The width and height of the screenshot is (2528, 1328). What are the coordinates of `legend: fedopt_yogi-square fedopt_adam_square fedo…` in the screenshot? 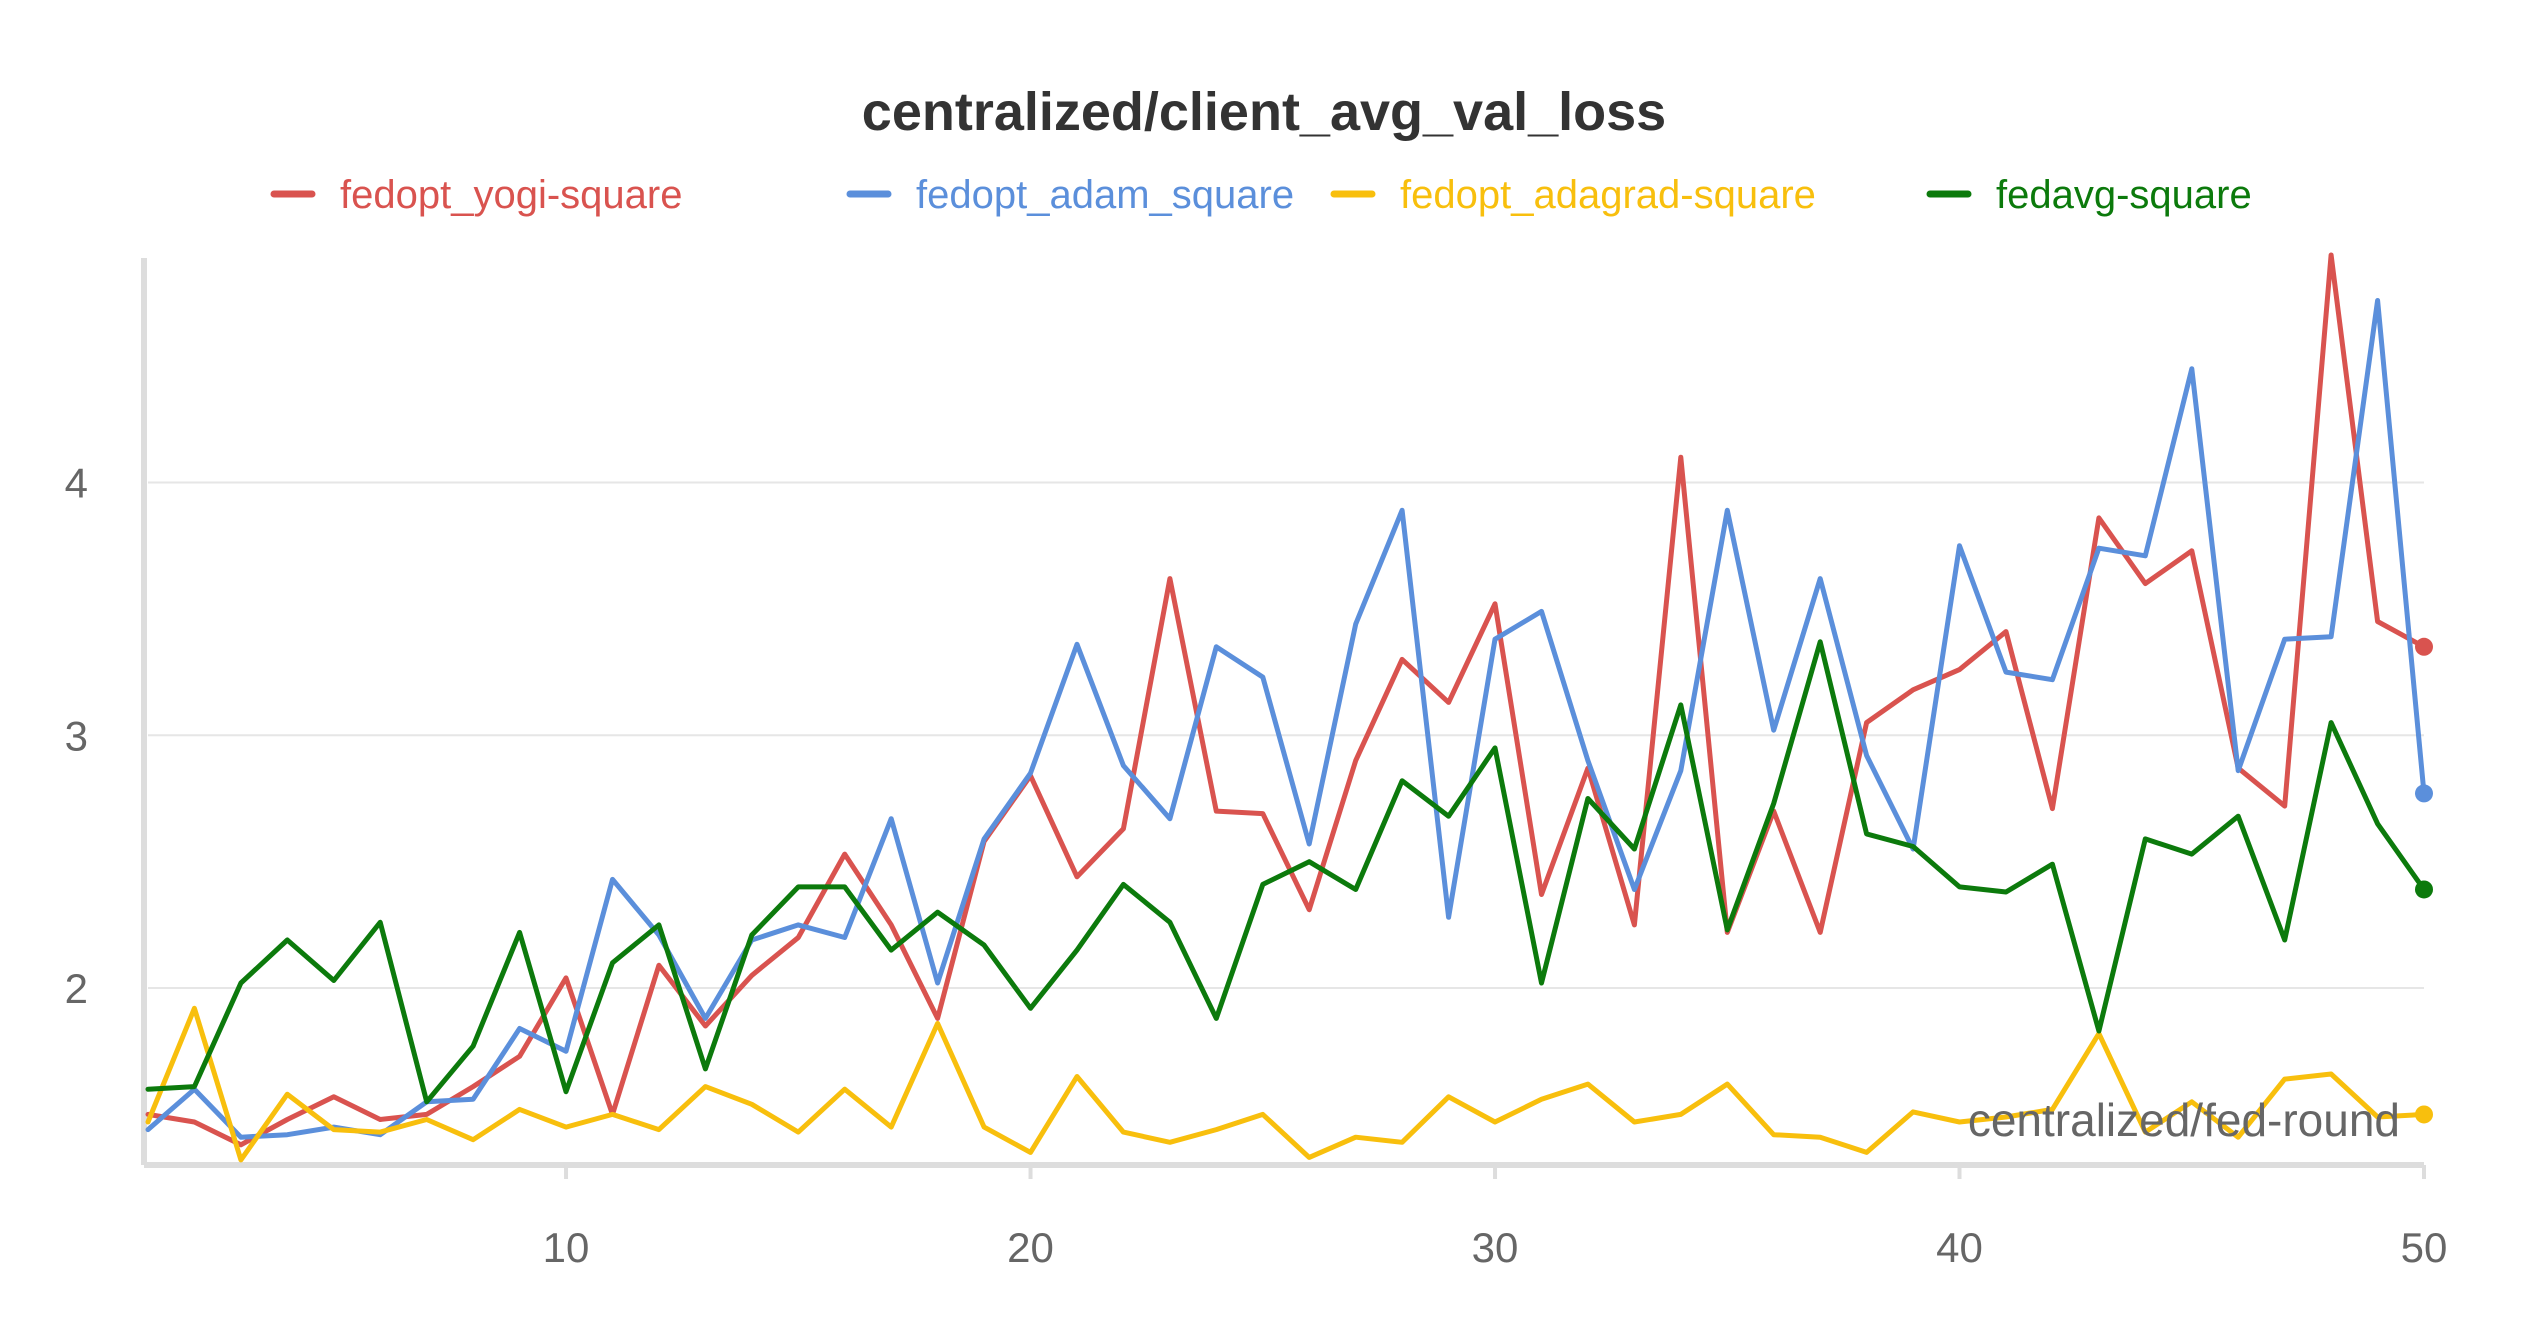 It's located at (1261, 195).